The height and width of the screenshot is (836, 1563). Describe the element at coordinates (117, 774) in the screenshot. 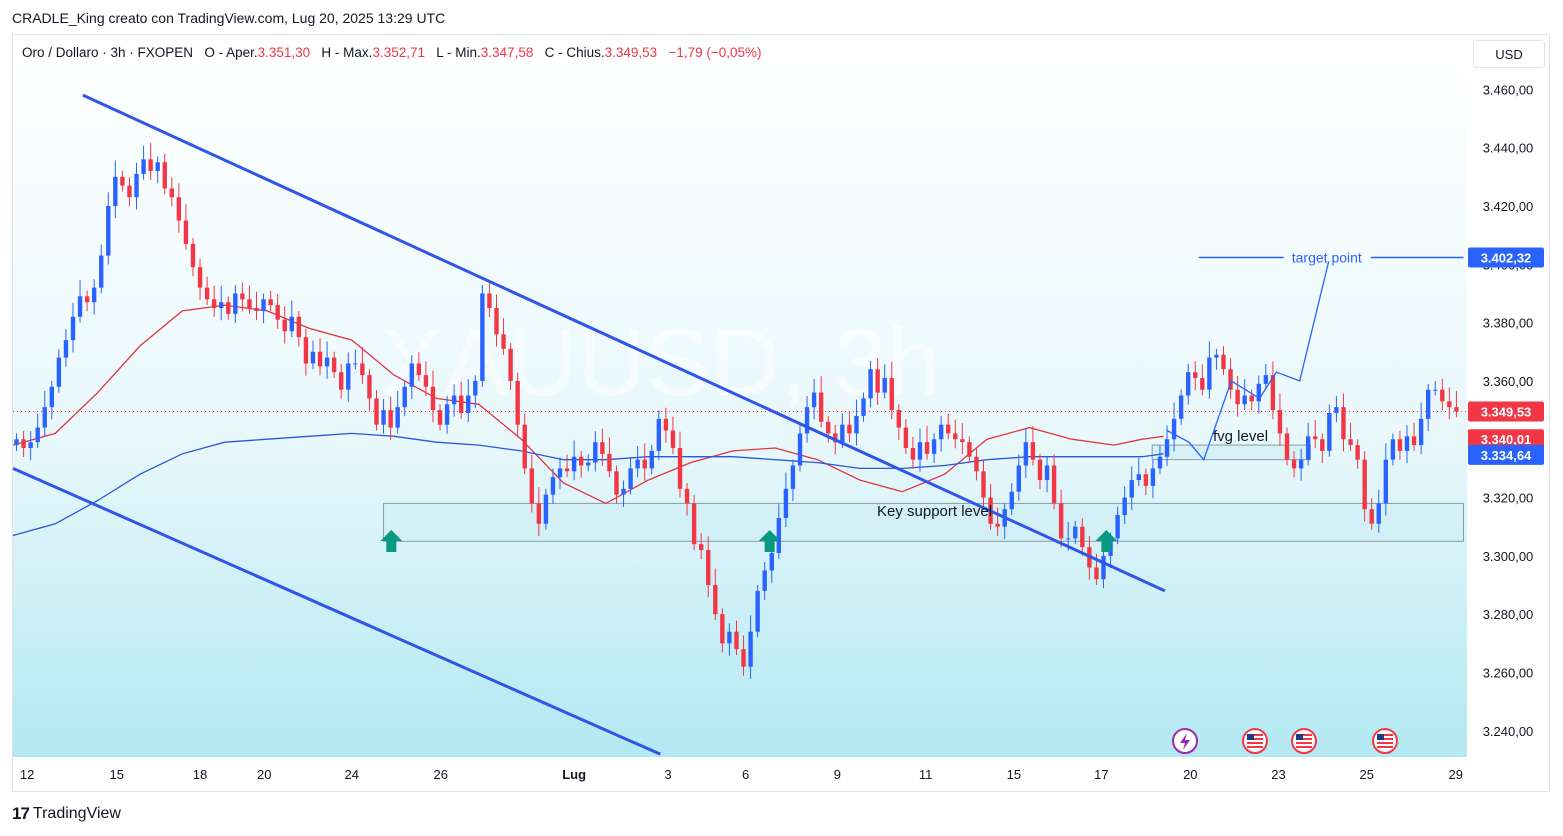

I see `x-tick-label: 15` at that location.